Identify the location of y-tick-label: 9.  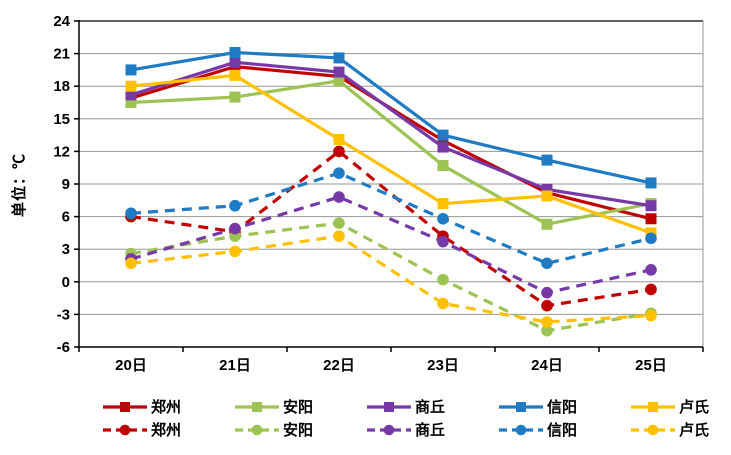
(66, 184).